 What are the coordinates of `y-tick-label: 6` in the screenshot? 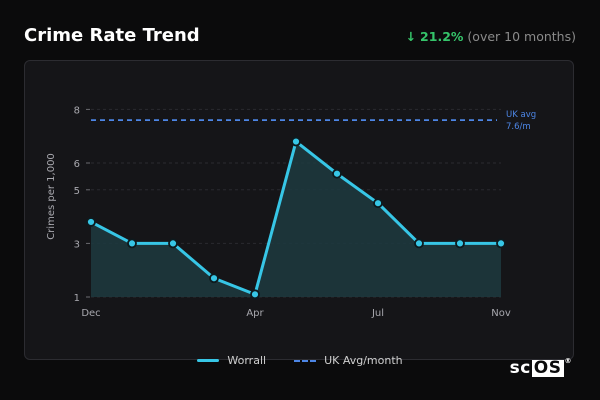 It's located at (77, 164).